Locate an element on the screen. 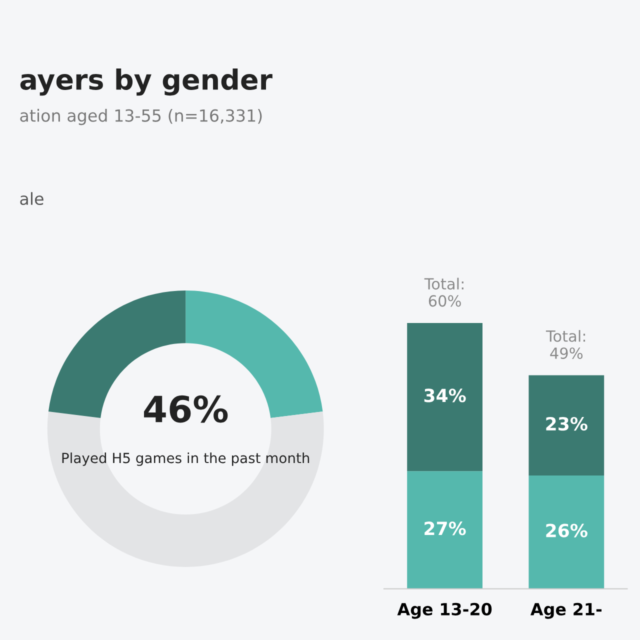  text: 46% is located at coordinates (186, 409).